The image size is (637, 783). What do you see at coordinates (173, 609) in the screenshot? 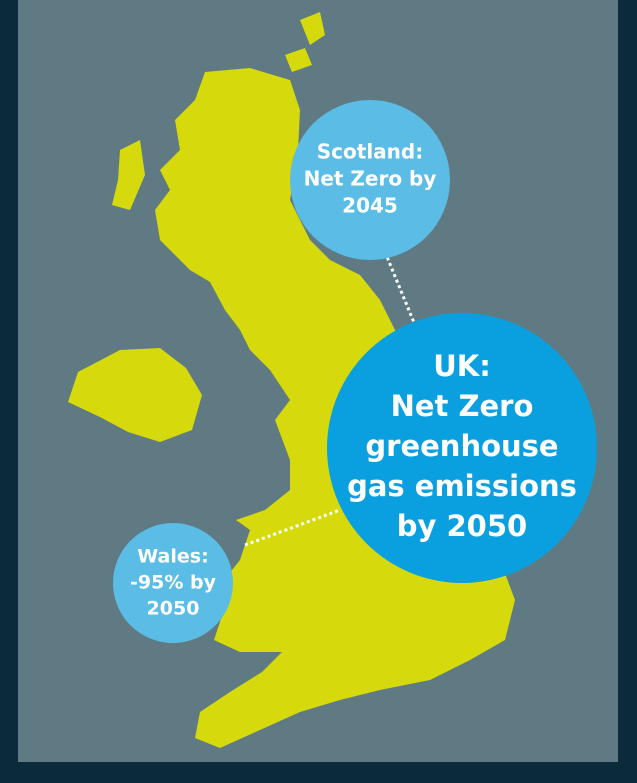
I see `wales-label: 2050` at bounding box center [173, 609].